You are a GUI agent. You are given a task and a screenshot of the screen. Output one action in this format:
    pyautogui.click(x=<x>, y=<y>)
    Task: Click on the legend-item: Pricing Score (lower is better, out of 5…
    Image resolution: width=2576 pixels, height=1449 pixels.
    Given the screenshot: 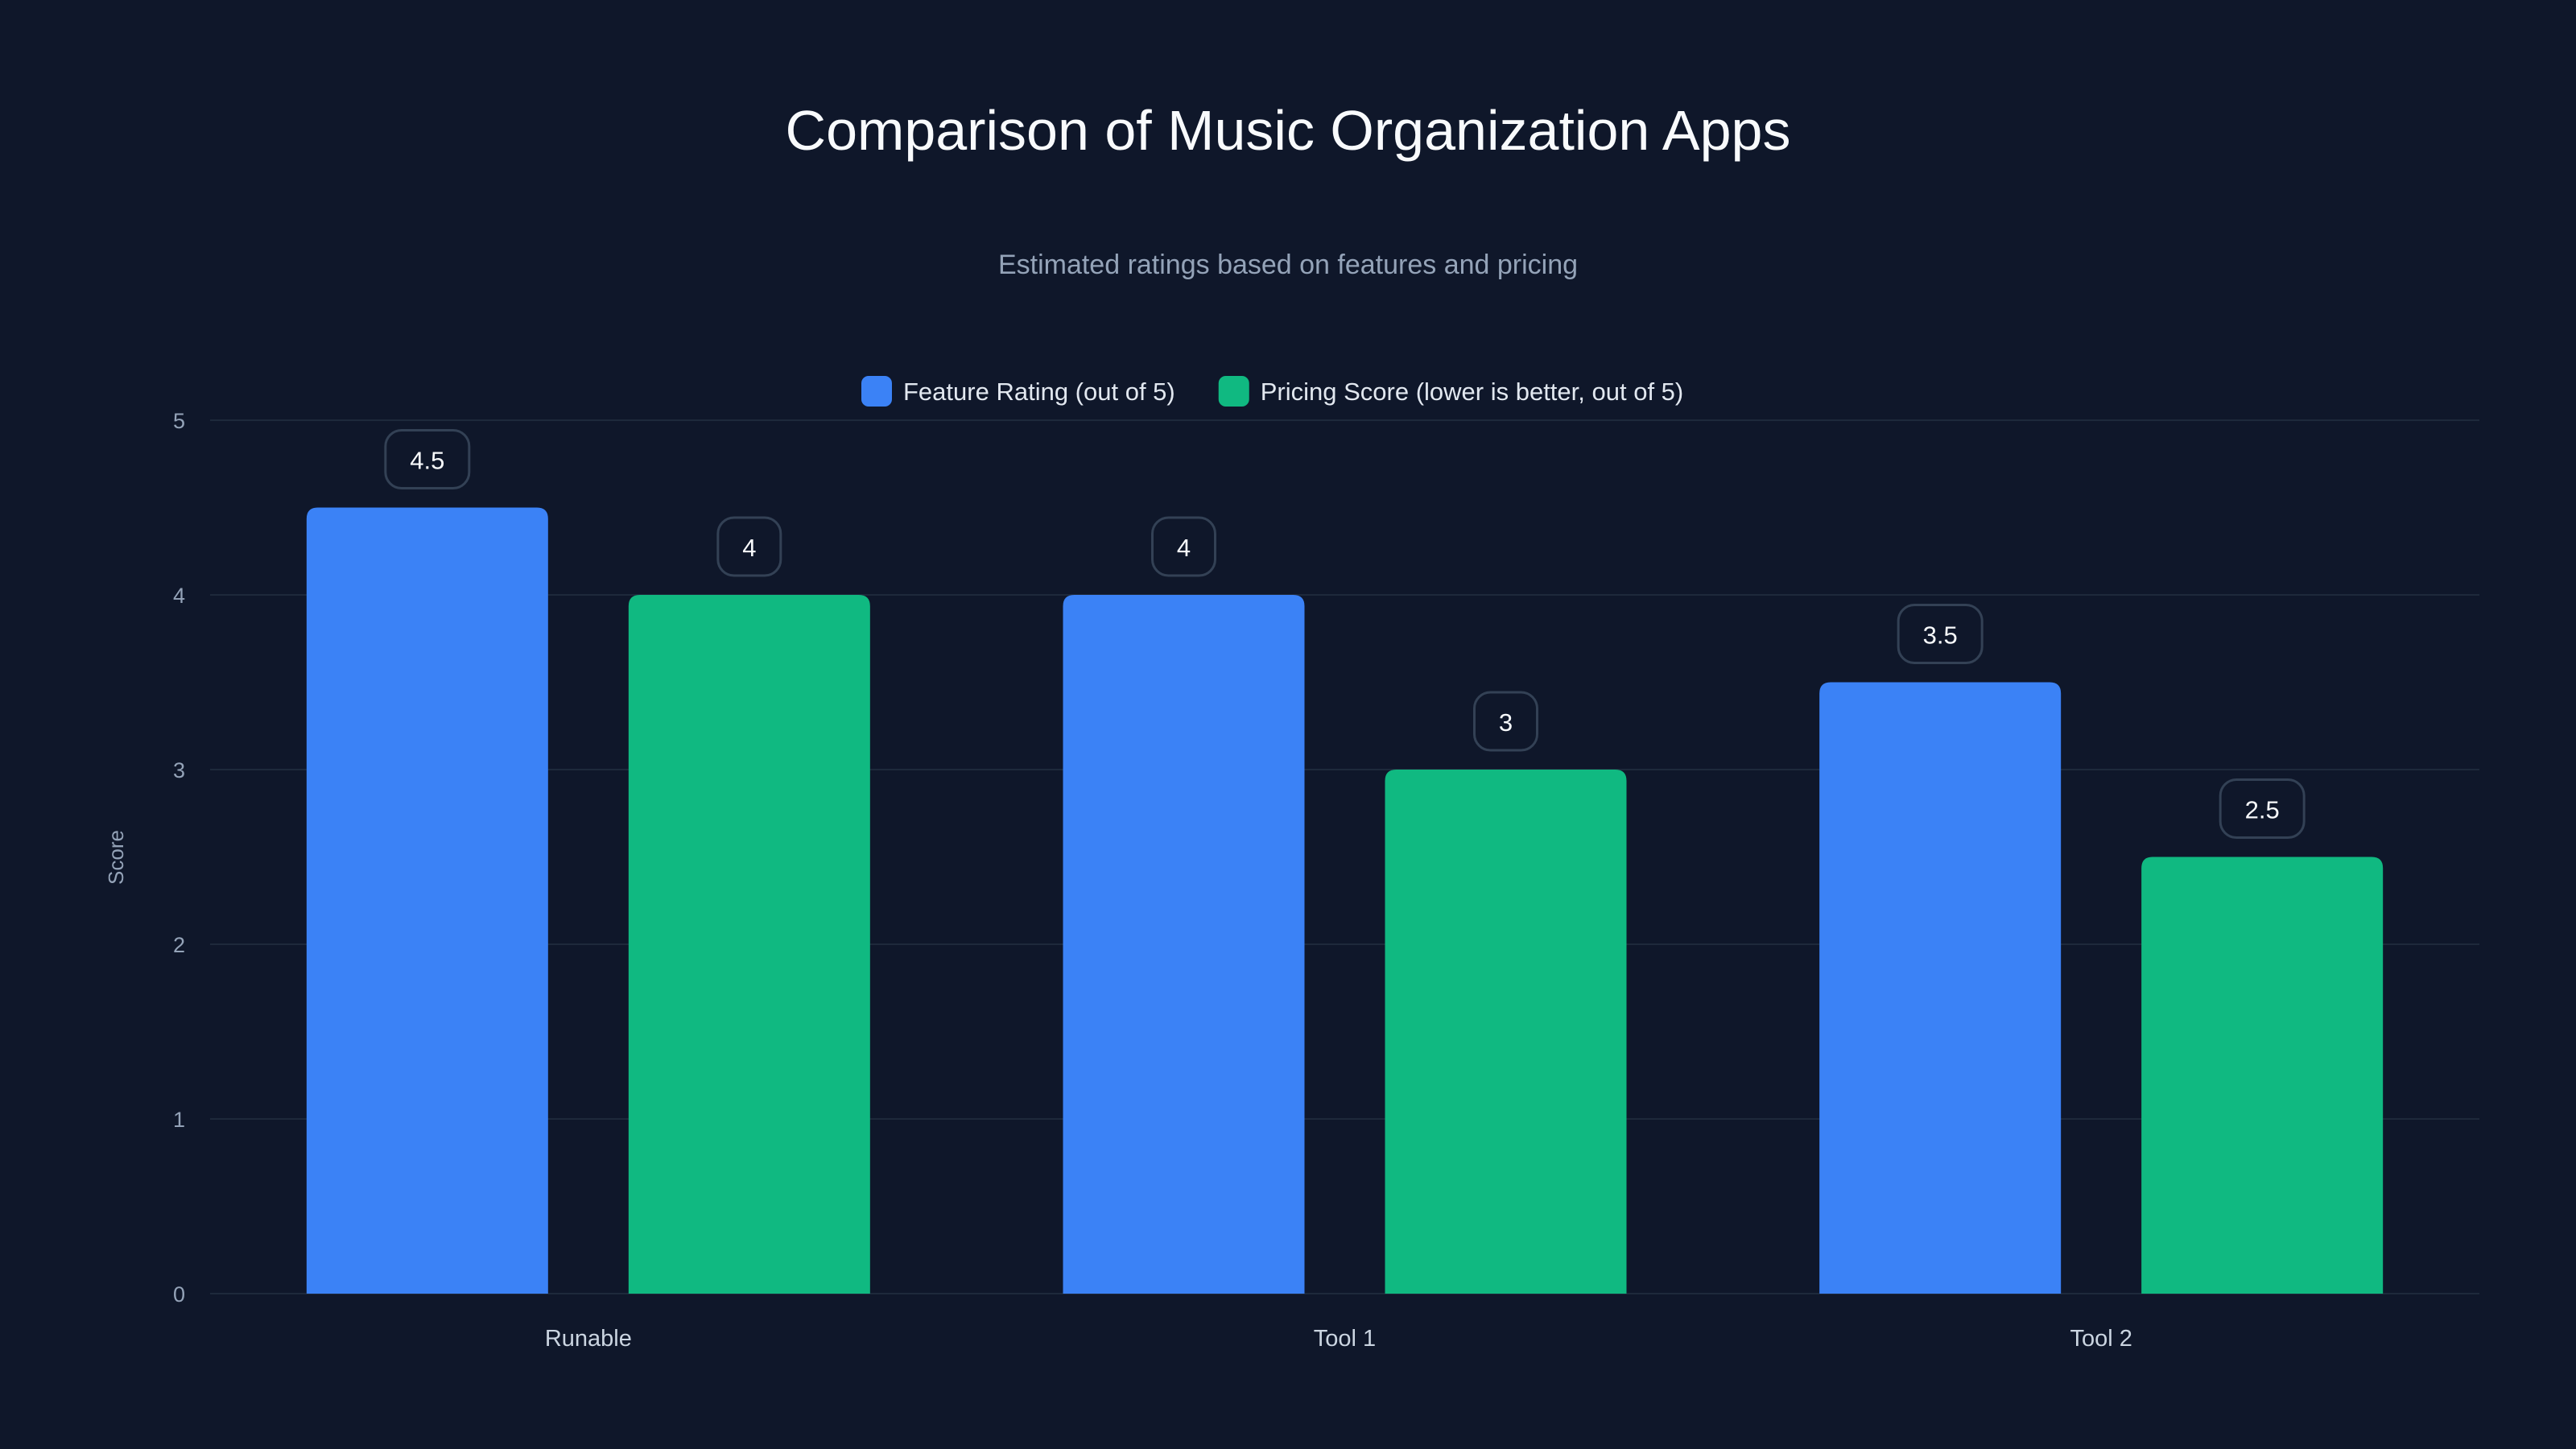 What is the action you would take?
    pyautogui.click(x=1451, y=391)
    